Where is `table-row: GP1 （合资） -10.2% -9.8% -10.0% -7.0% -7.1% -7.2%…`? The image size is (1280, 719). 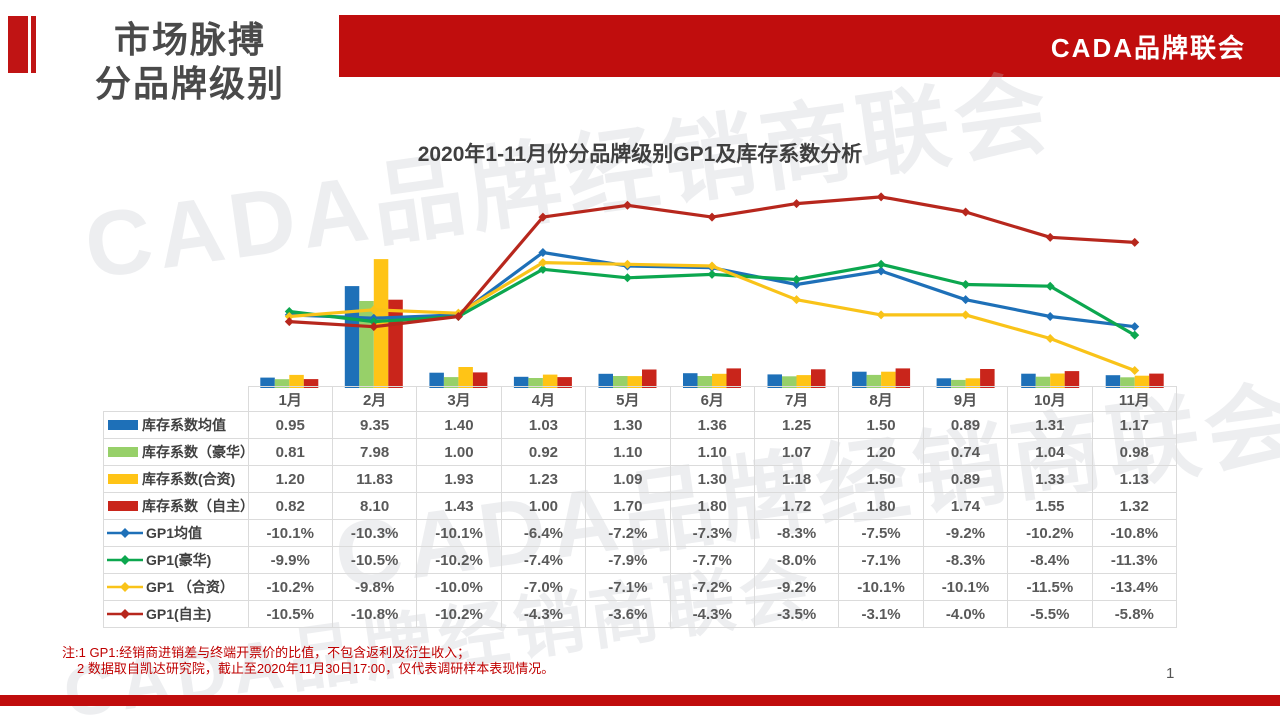
table-row: GP1 （合资） -10.2% -9.8% -10.0% -7.0% -7.1% -7.2%… is located at coordinates (640, 587).